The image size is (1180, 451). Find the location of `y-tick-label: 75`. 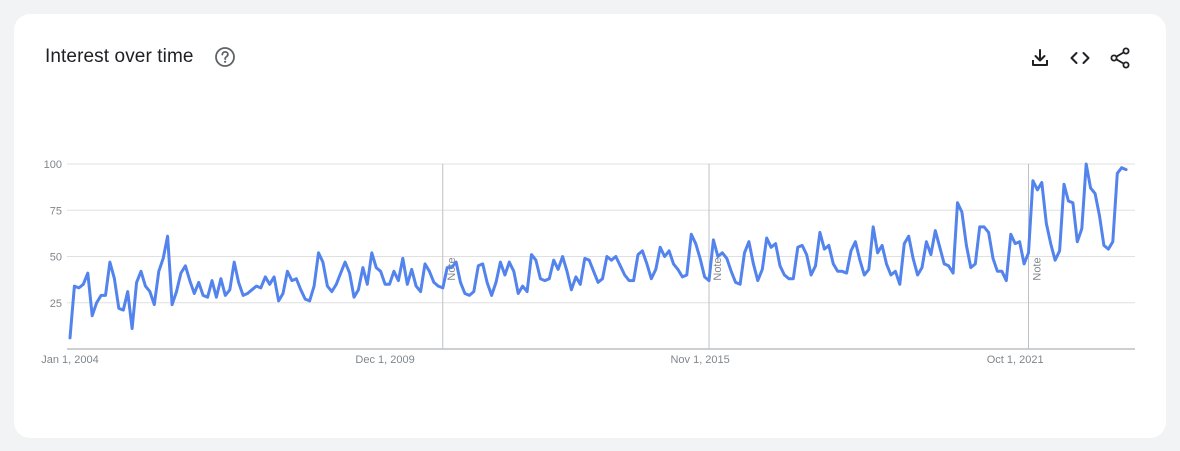

y-tick-label: 75 is located at coordinates (56, 211).